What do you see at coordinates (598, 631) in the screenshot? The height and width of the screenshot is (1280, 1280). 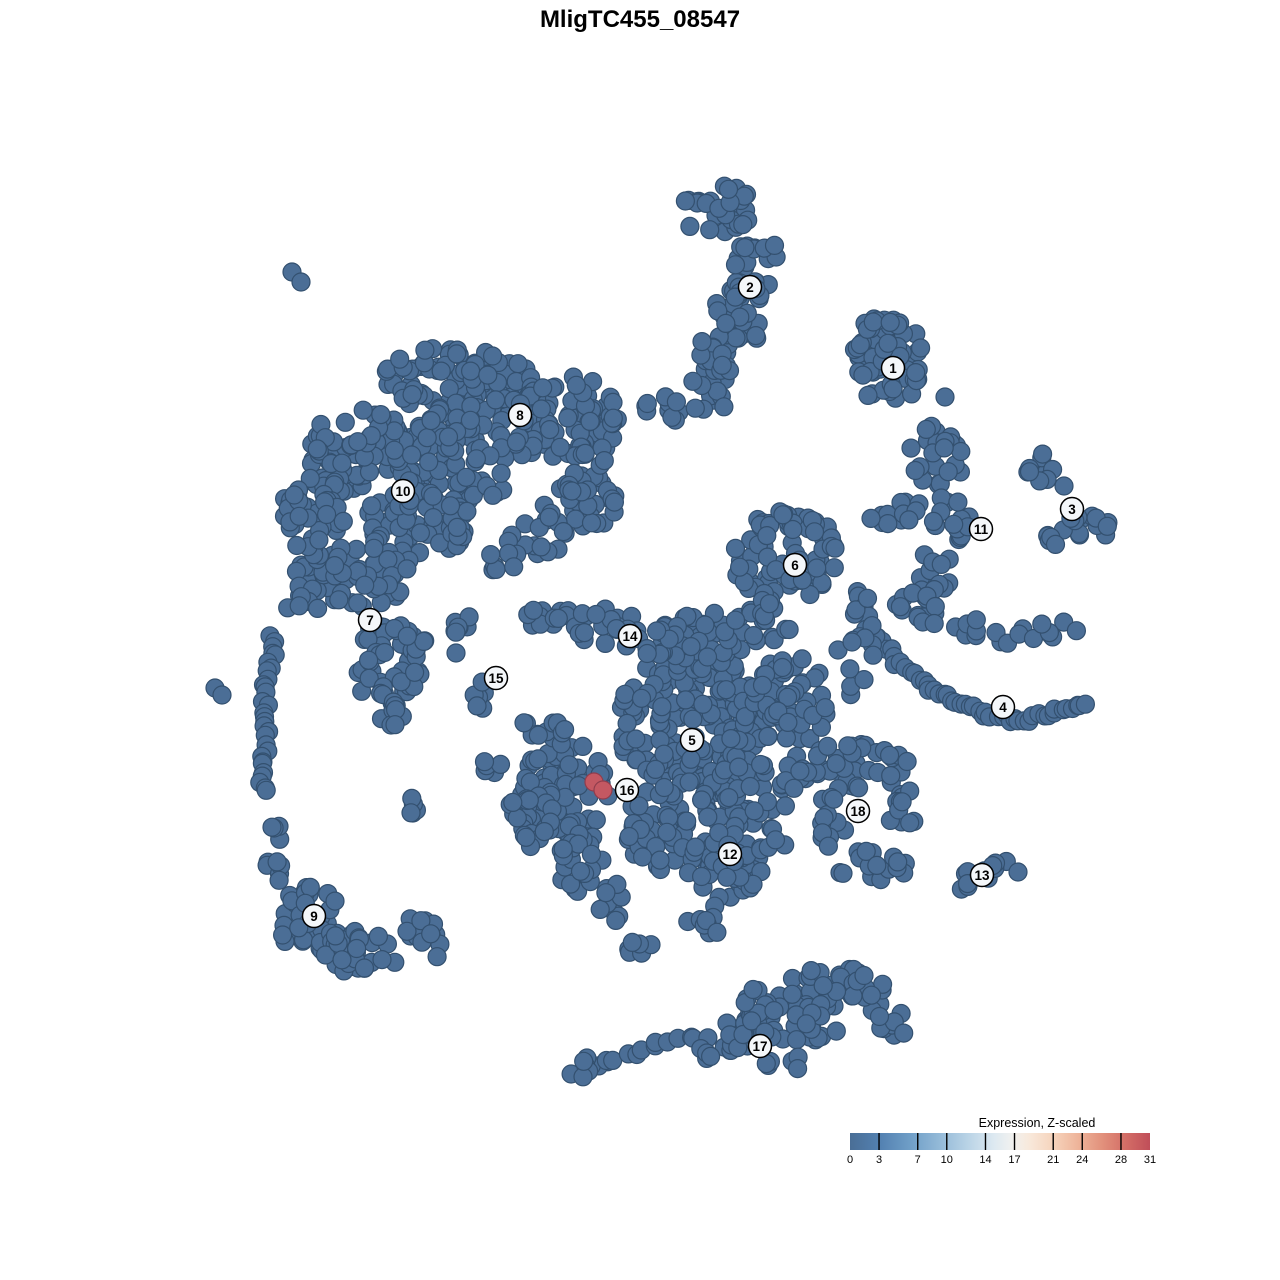 I see `cluster-14-points` at bounding box center [598, 631].